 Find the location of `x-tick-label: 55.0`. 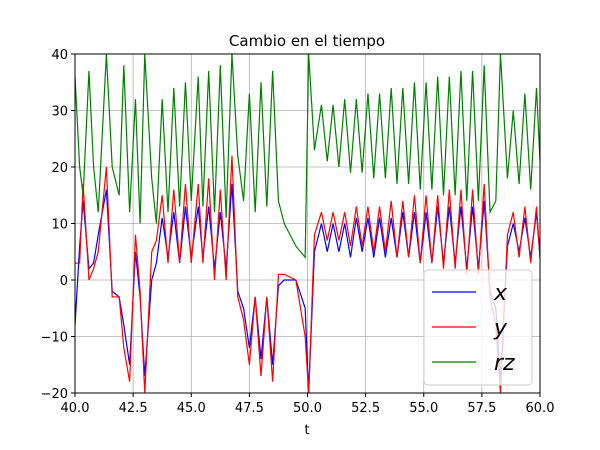

x-tick-label: 55.0 is located at coordinates (423, 408).